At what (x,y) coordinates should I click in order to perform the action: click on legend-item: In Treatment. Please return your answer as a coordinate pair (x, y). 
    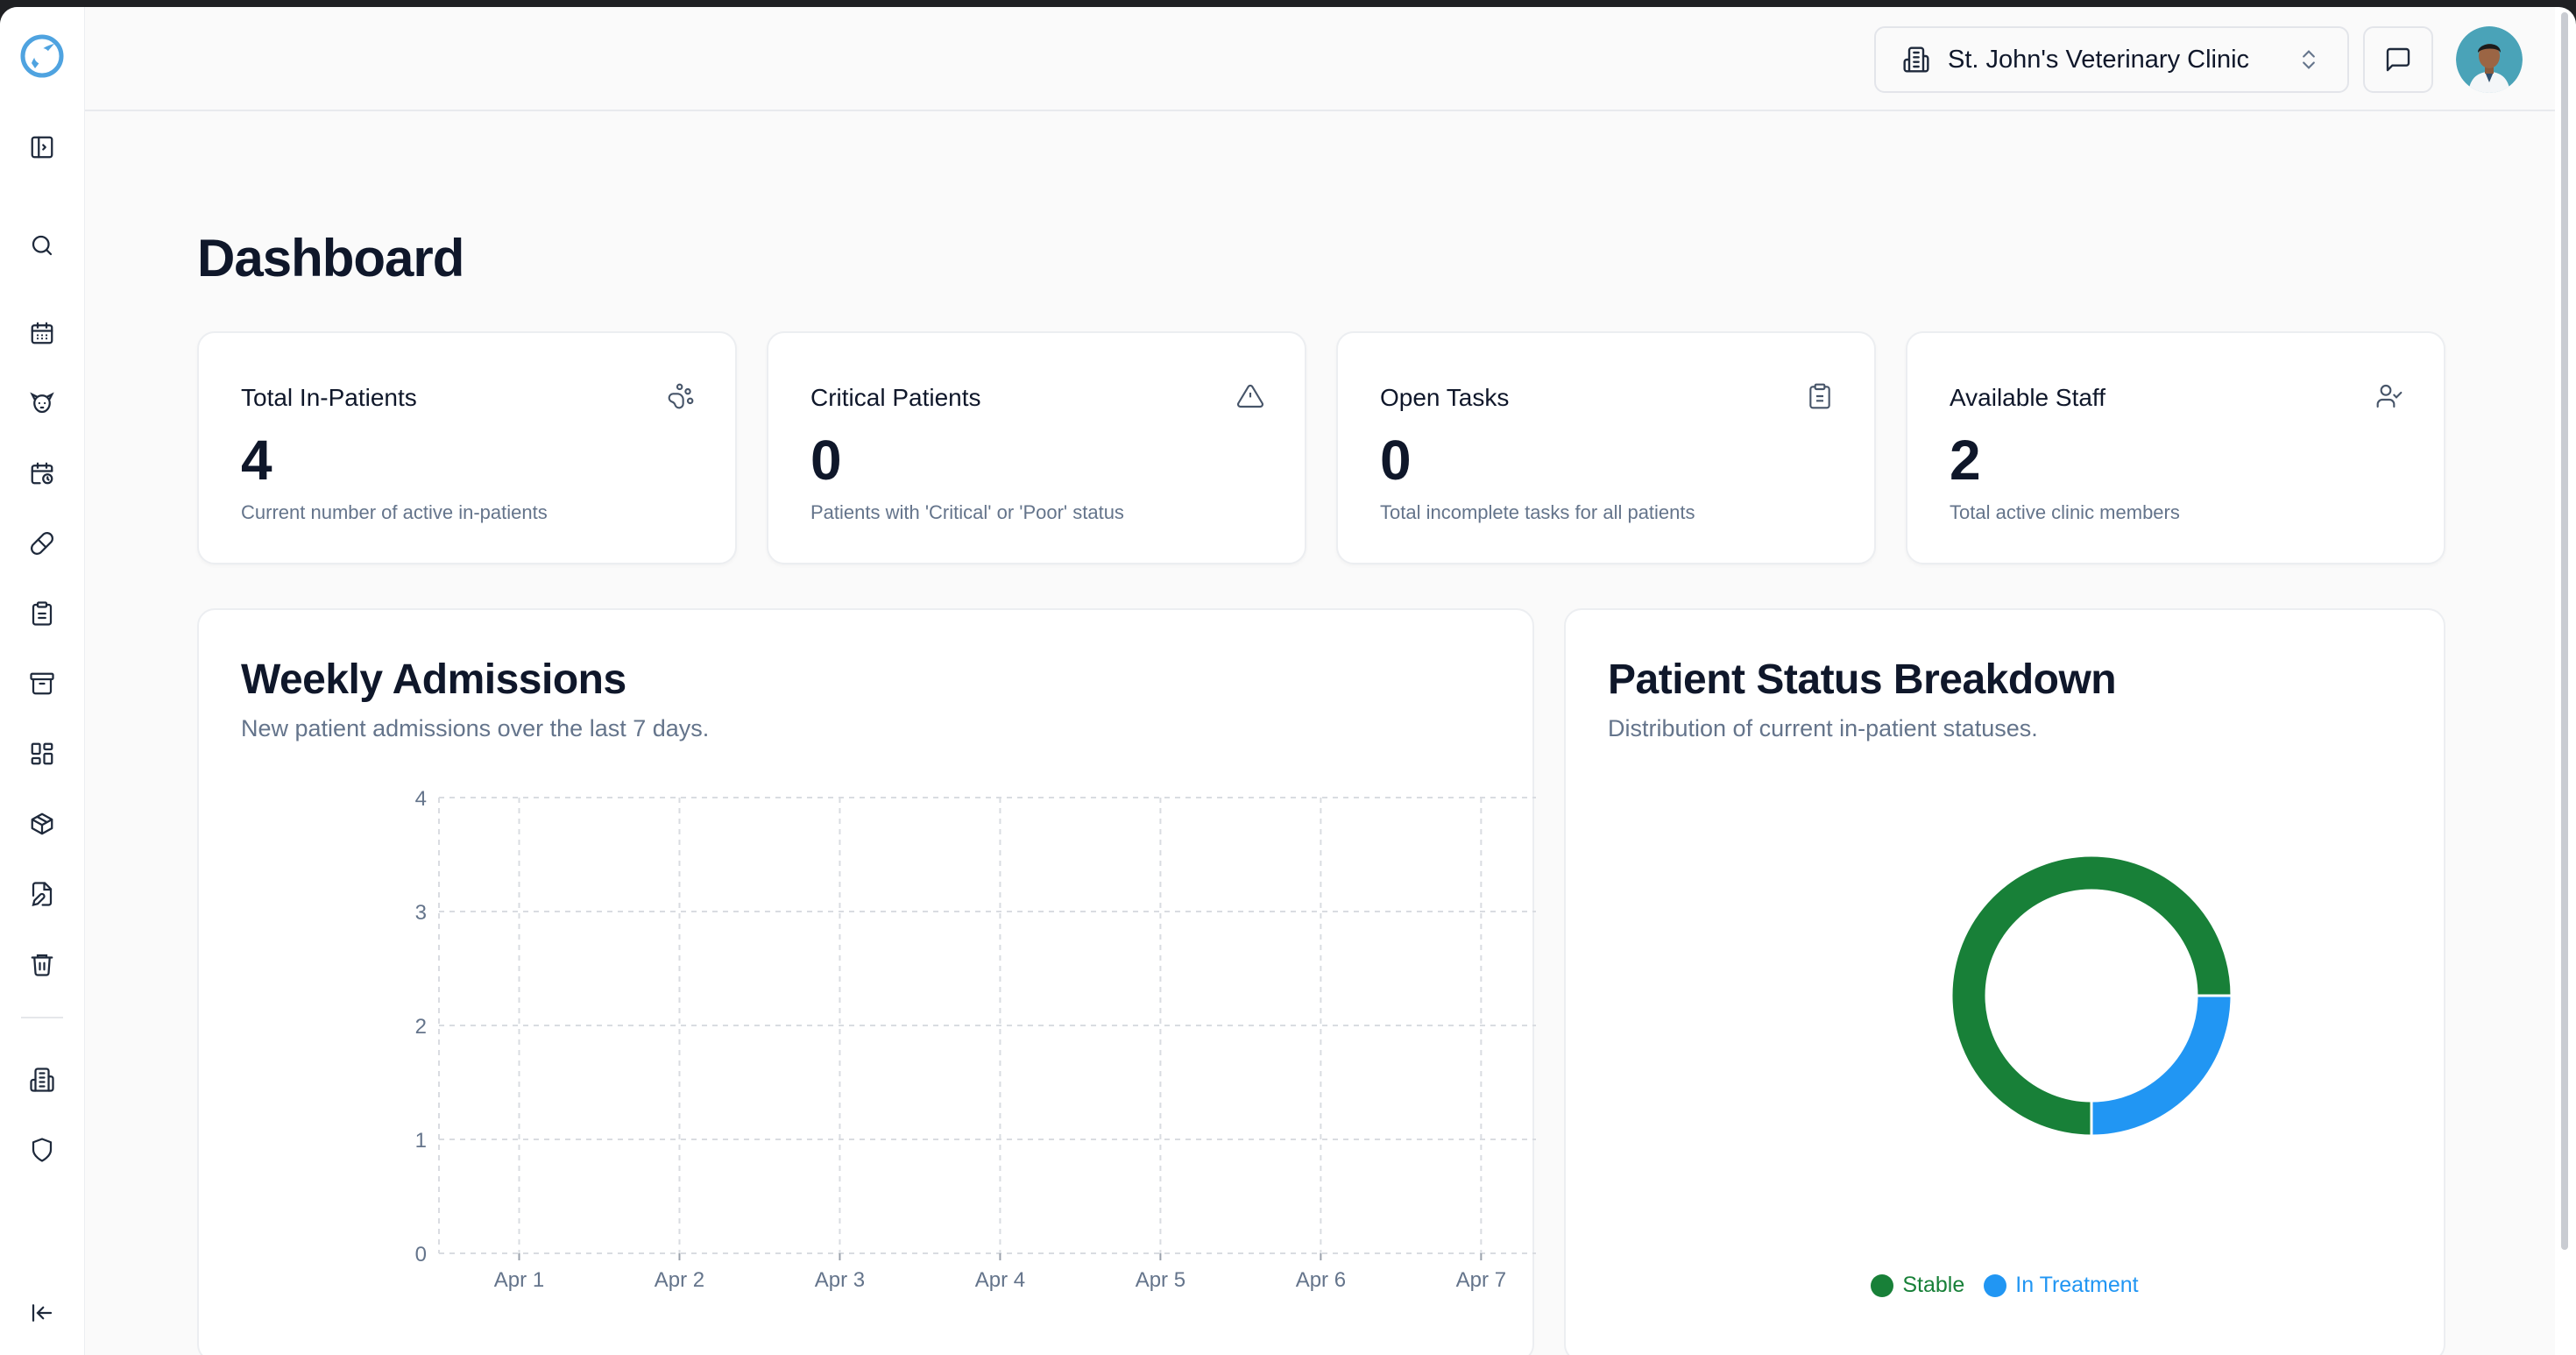
    Looking at the image, I should click on (2061, 1285).